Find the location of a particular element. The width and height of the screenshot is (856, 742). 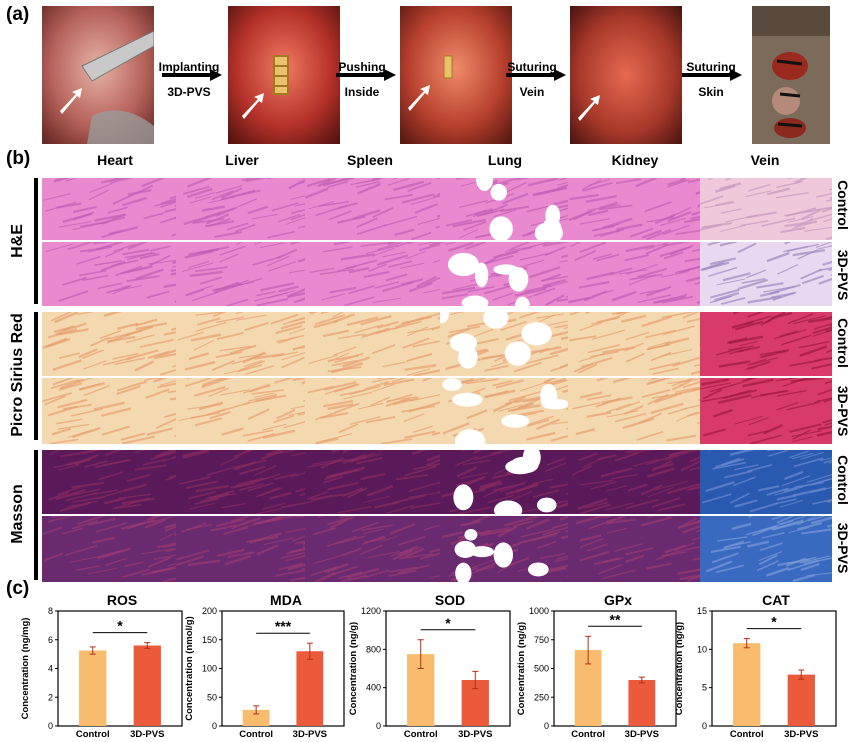

step-2-caption: Pushing Inside is located at coordinates (362, 79).